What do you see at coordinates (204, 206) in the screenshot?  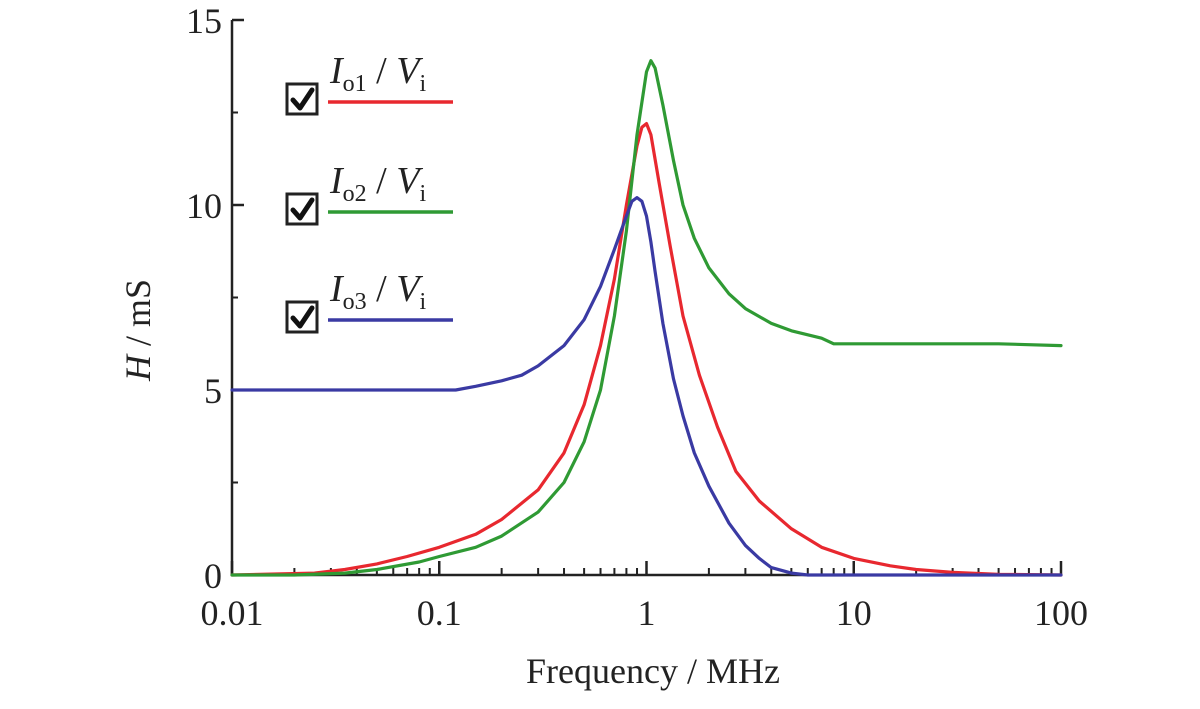 I see `y-tick-label: 10` at bounding box center [204, 206].